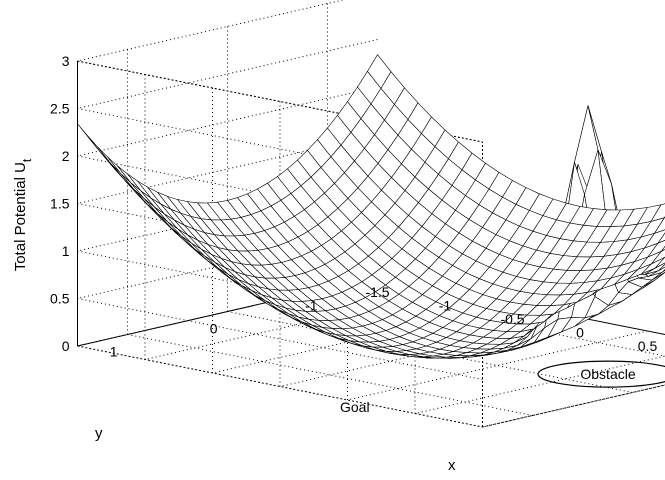  What do you see at coordinates (228, 74) in the screenshot?
I see `gridline` at bounding box center [228, 74].